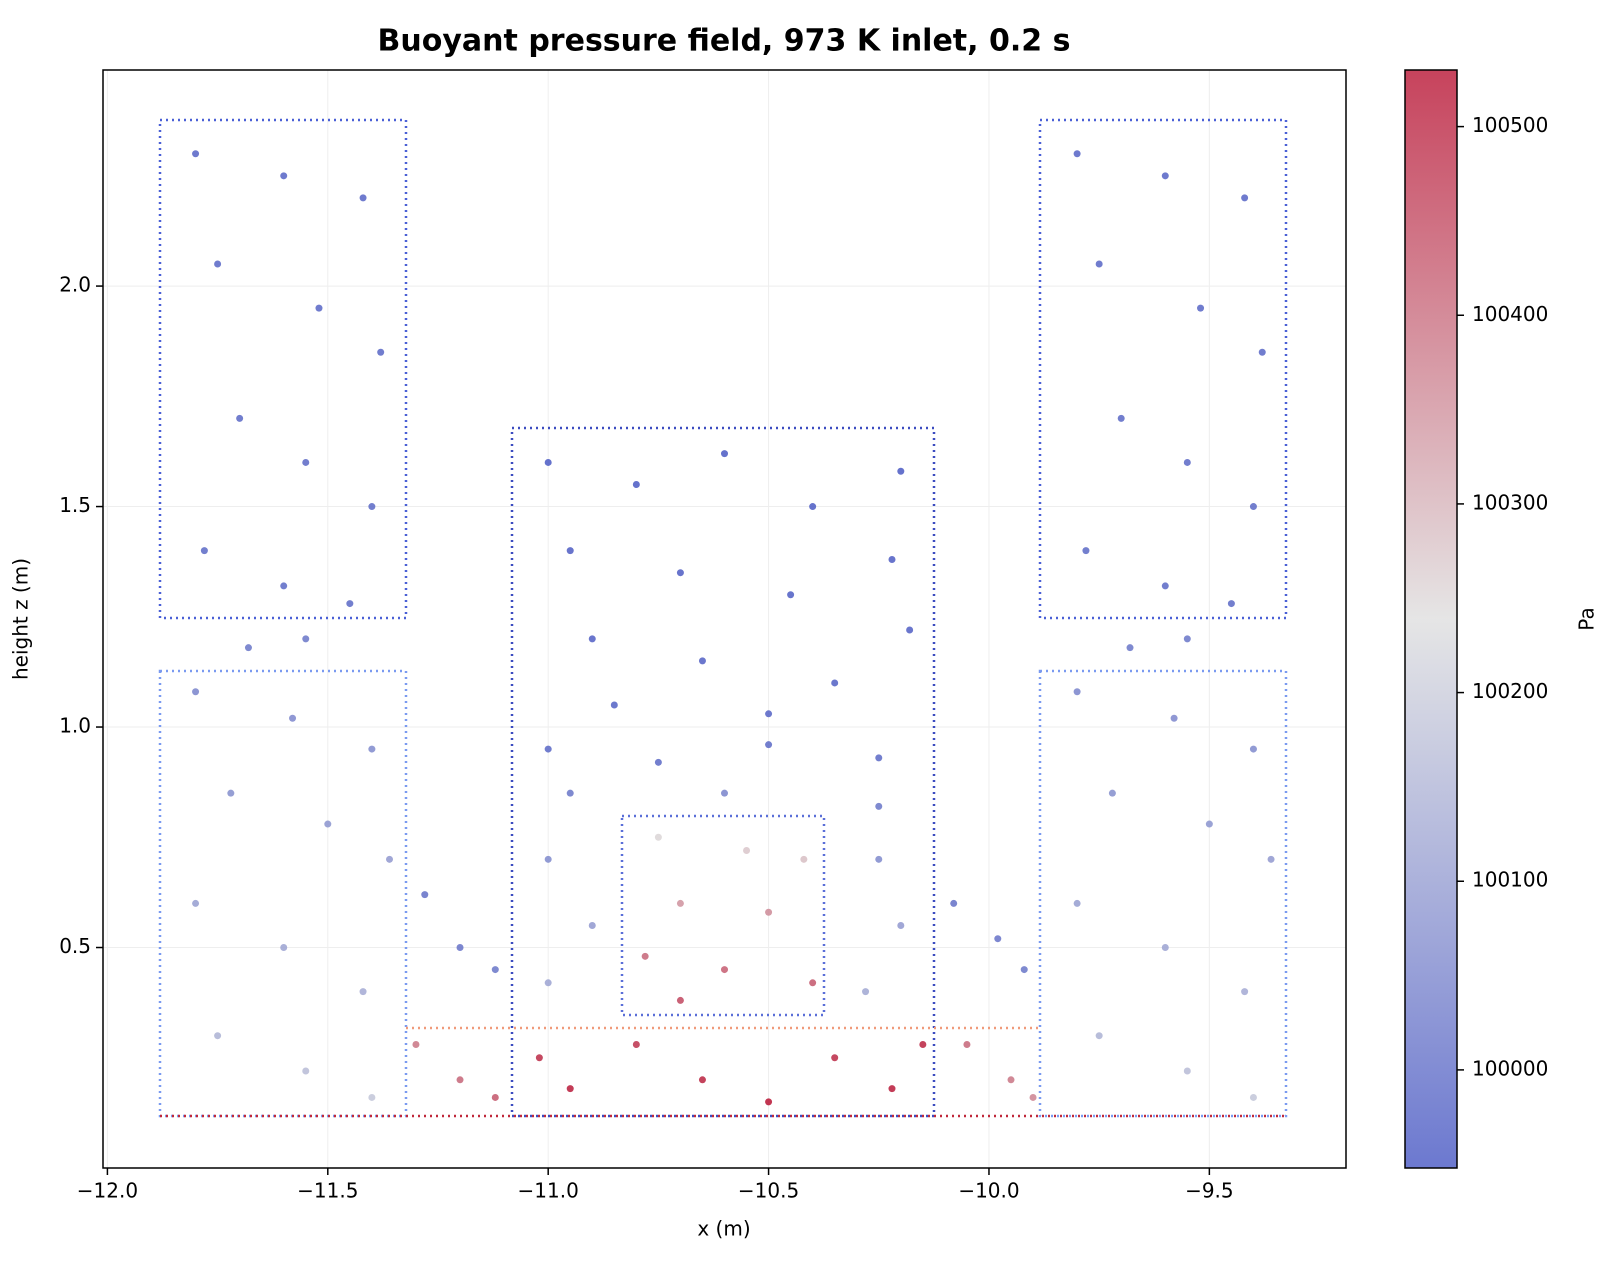 The width and height of the screenshot is (1620, 1264). I want to click on colorbar-tick-label: 100300, so click(1510, 502).